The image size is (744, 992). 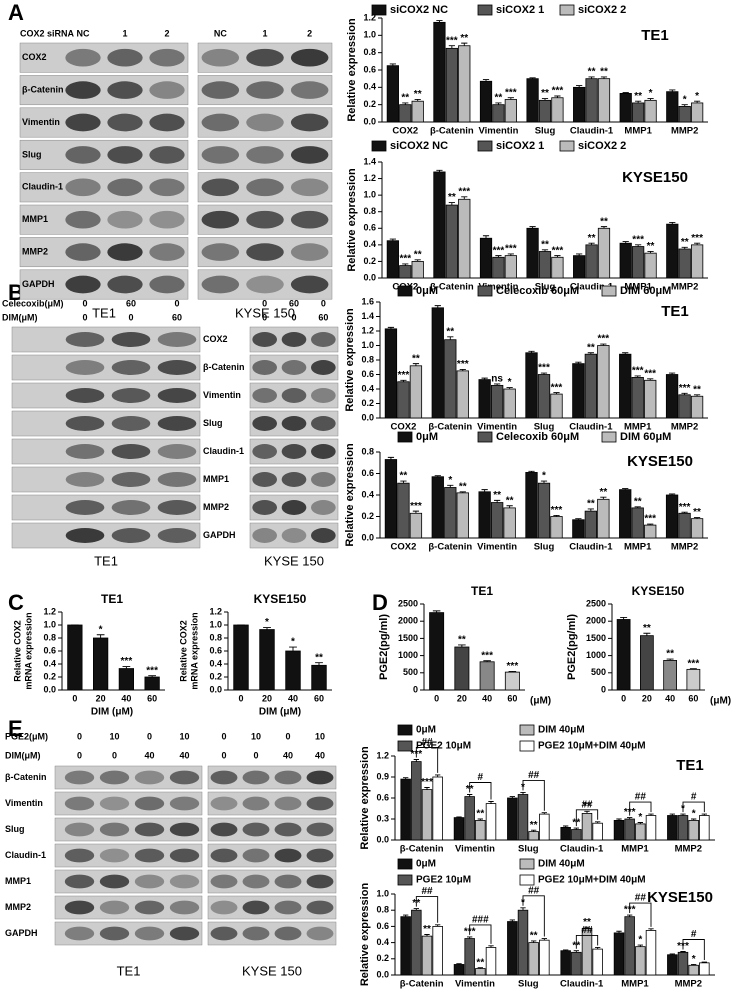 I want to click on x-tick-label: 40, so click(x=670, y=698).